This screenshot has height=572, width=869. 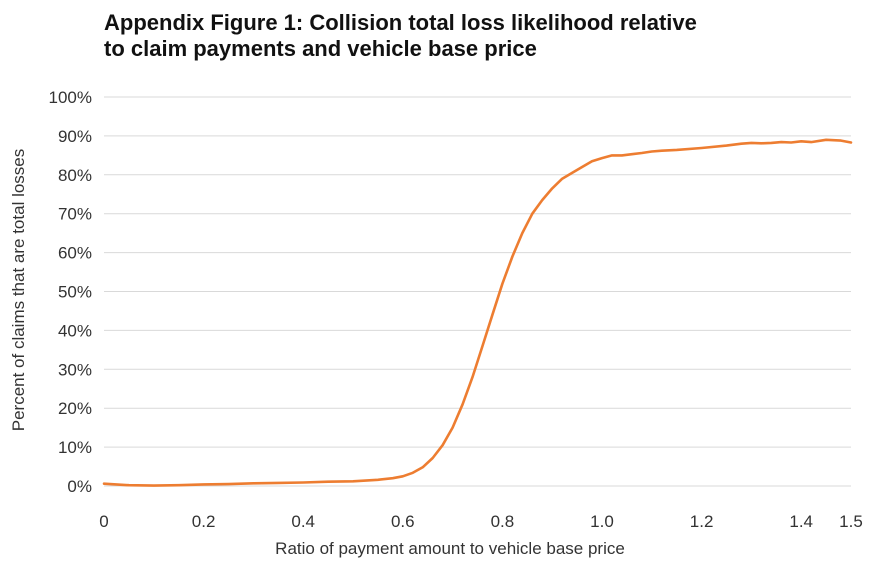 What do you see at coordinates (75, 292) in the screenshot?
I see `y-tick-label: 50%` at bounding box center [75, 292].